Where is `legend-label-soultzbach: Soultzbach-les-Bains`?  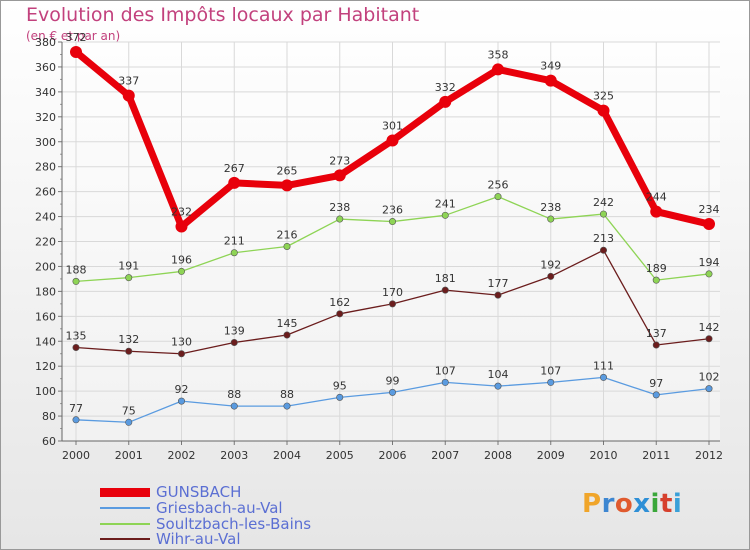 legend-label-soultzbach: Soultzbach-les-Bains is located at coordinates (234, 524).